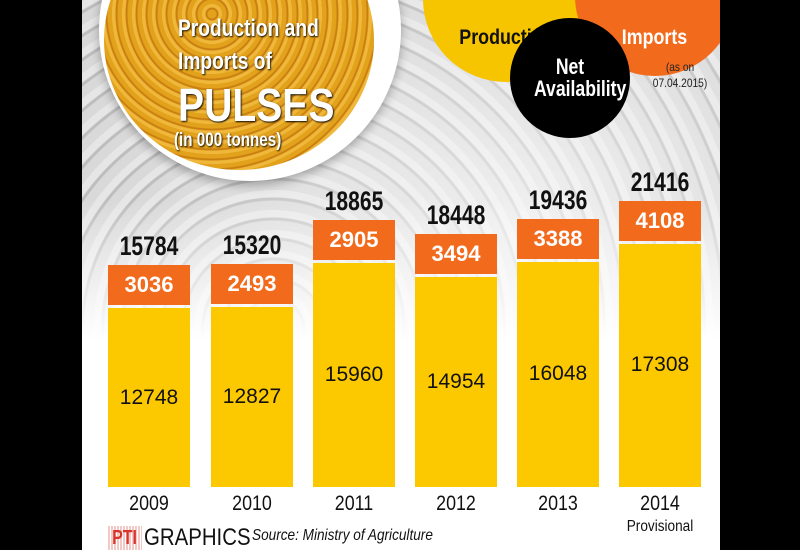  I want to click on total-label: 15320, so click(252, 244).